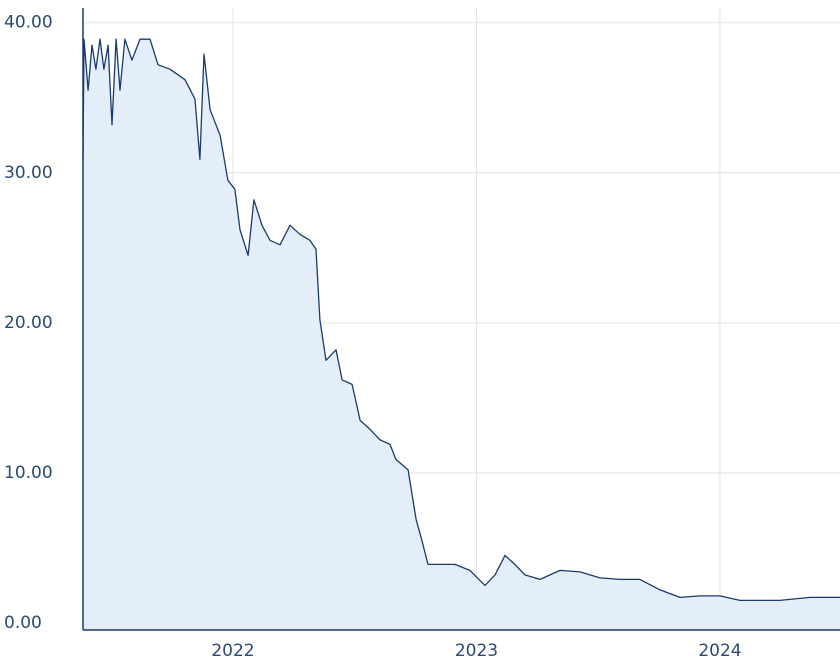 This screenshot has height=659, width=840. I want to click on y-tick-label: 0.00, so click(23, 623).